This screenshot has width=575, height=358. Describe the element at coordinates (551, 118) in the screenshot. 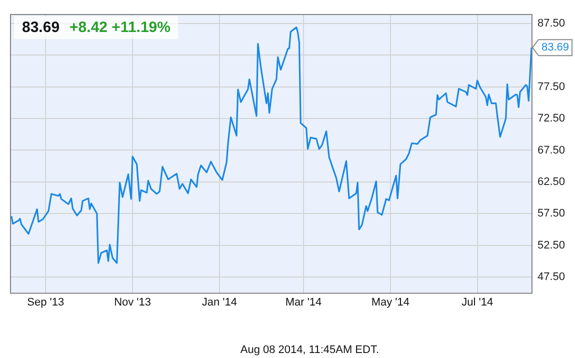

I see `y-tick-label: 72.50` at that location.